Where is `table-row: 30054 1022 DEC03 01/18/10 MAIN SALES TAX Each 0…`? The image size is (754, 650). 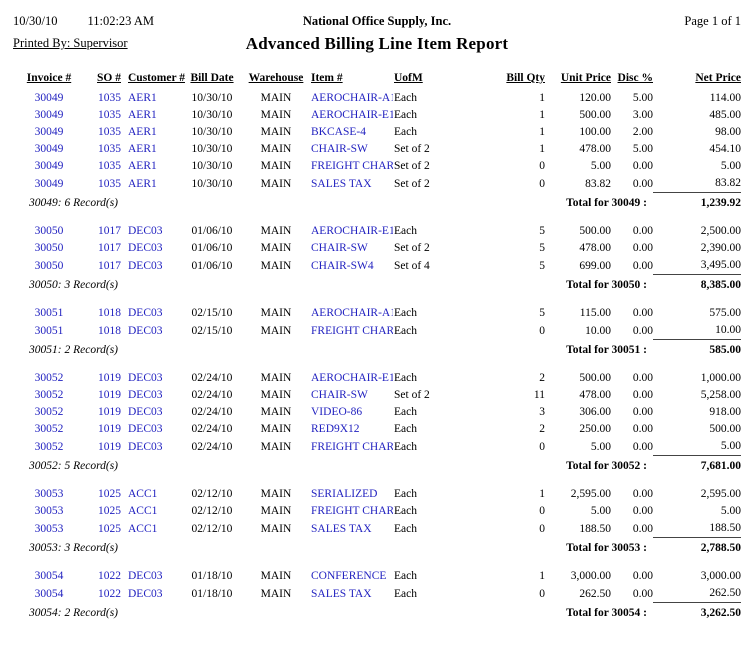
table-row: 30054 1022 DEC03 01/18/10 MAIN SALES TAX Each 0… is located at coordinates (377, 594).